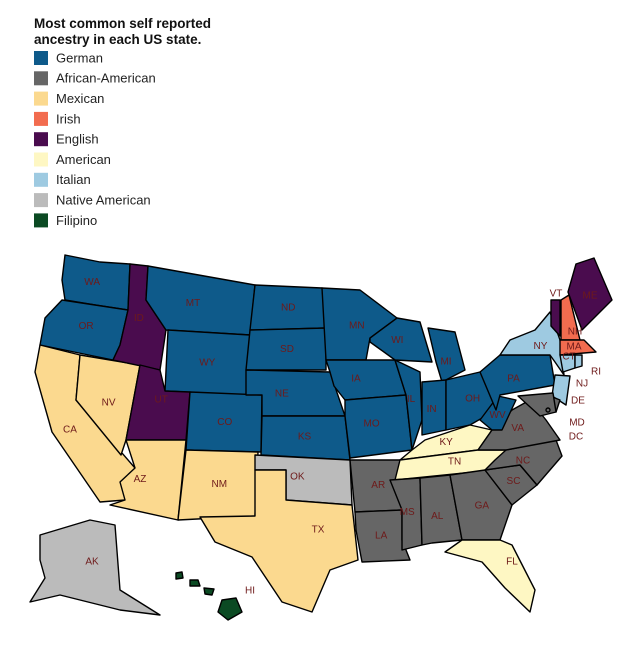  I want to click on state-label: VA, so click(517, 428).